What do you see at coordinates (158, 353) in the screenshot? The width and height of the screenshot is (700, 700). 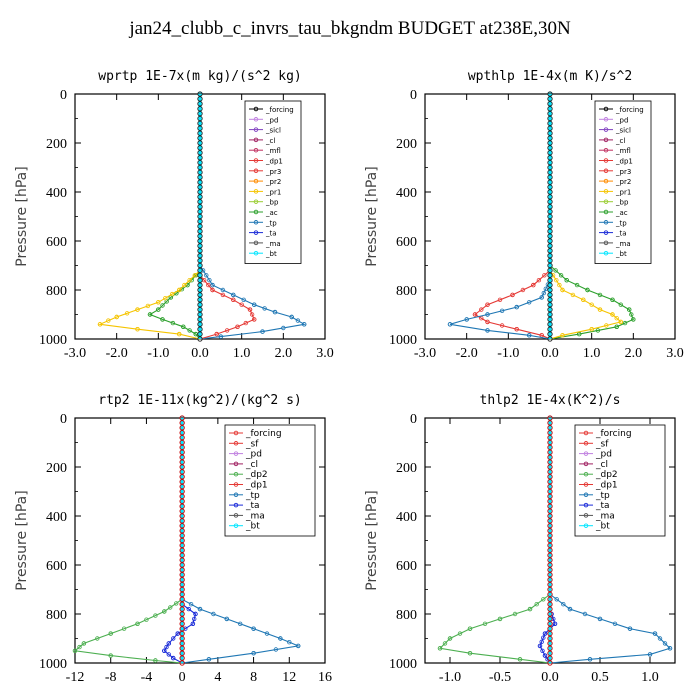 I see `x-tick-label: -1.0` at bounding box center [158, 353].